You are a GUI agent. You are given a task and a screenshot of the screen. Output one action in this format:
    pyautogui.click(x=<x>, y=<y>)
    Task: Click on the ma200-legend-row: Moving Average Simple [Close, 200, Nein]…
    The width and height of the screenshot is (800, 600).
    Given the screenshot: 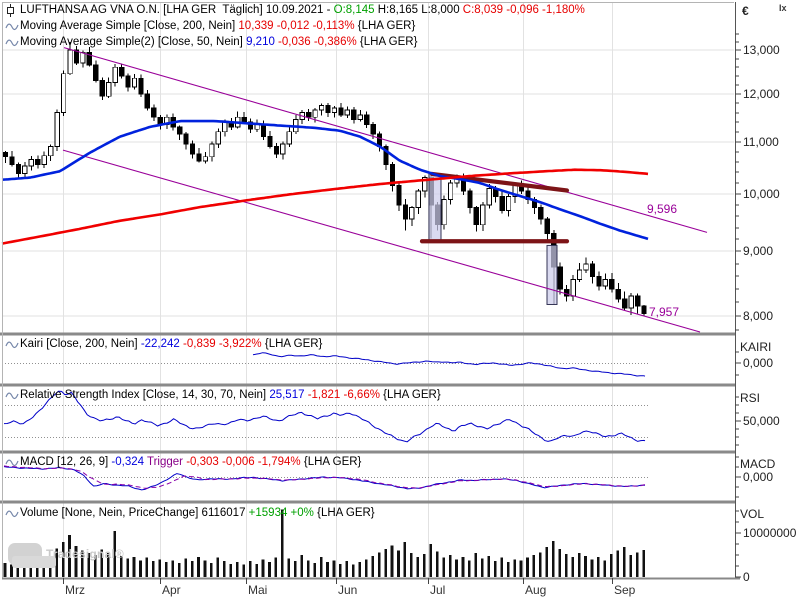 What is the action you would take?
    pyautogui.click(x=210, y=26)
    